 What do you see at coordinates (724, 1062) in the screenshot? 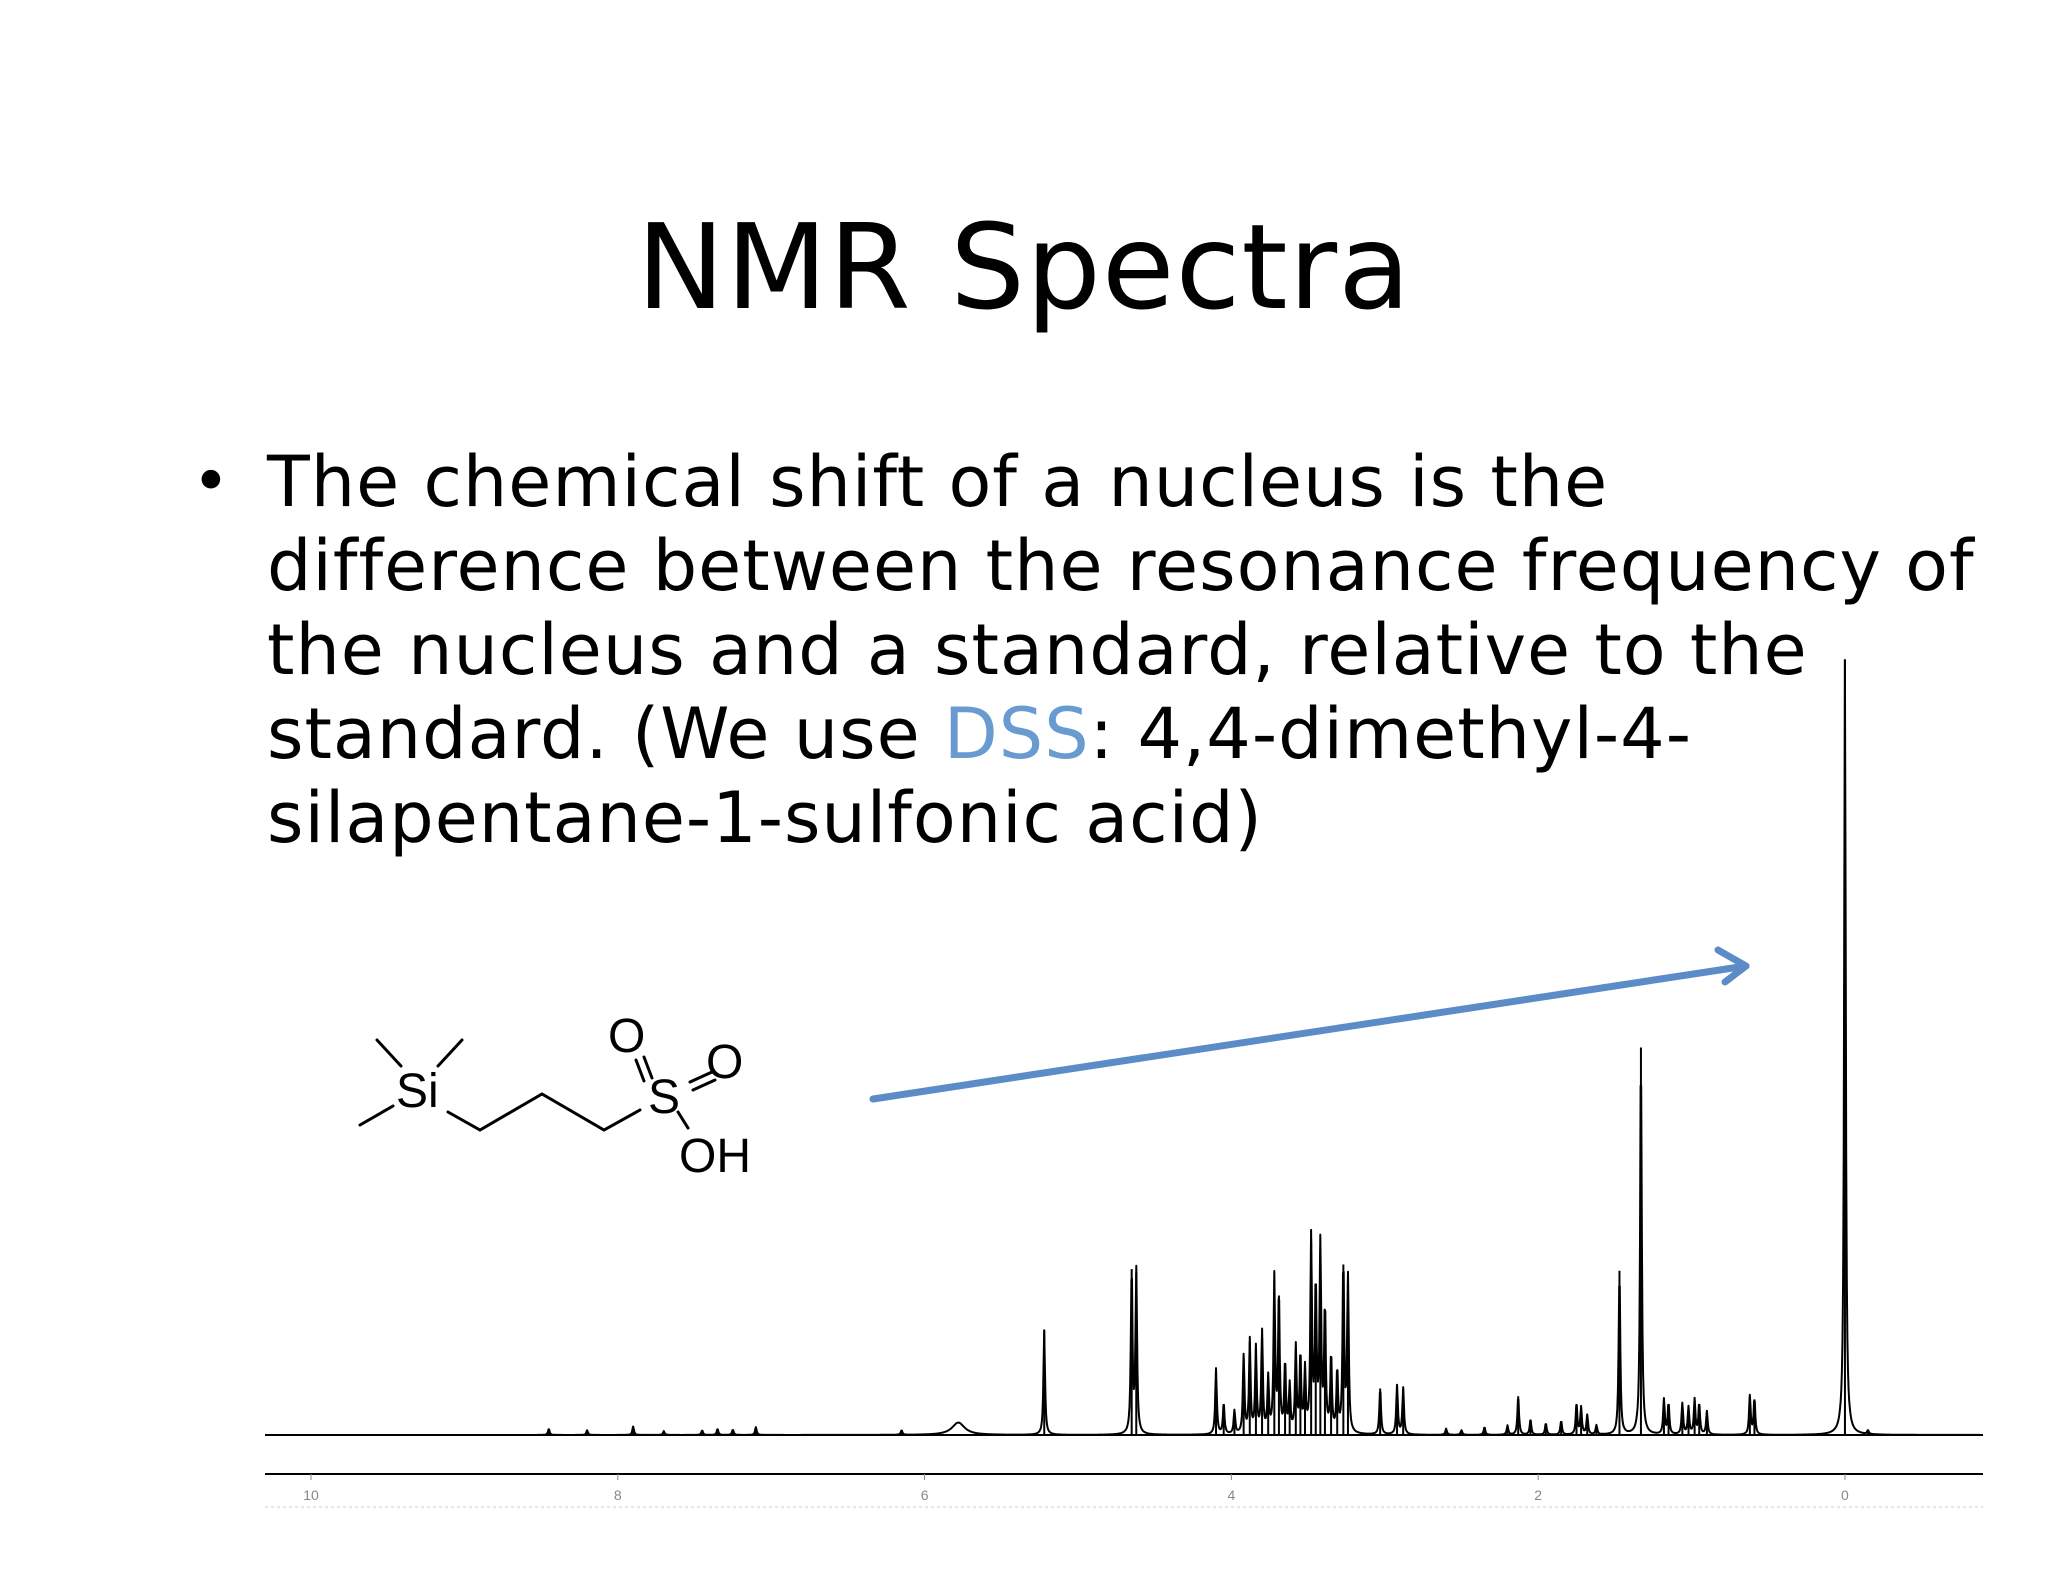
I see `o-atom-right: O` at bounding box center [724, 1062].